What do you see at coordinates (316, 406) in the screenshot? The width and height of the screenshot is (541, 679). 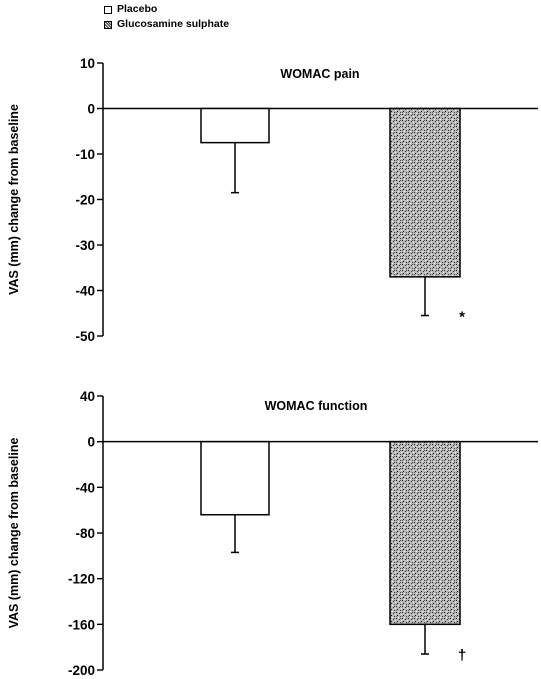 I see `chart-title: WOMAC function` at bounding box center [316, 406].